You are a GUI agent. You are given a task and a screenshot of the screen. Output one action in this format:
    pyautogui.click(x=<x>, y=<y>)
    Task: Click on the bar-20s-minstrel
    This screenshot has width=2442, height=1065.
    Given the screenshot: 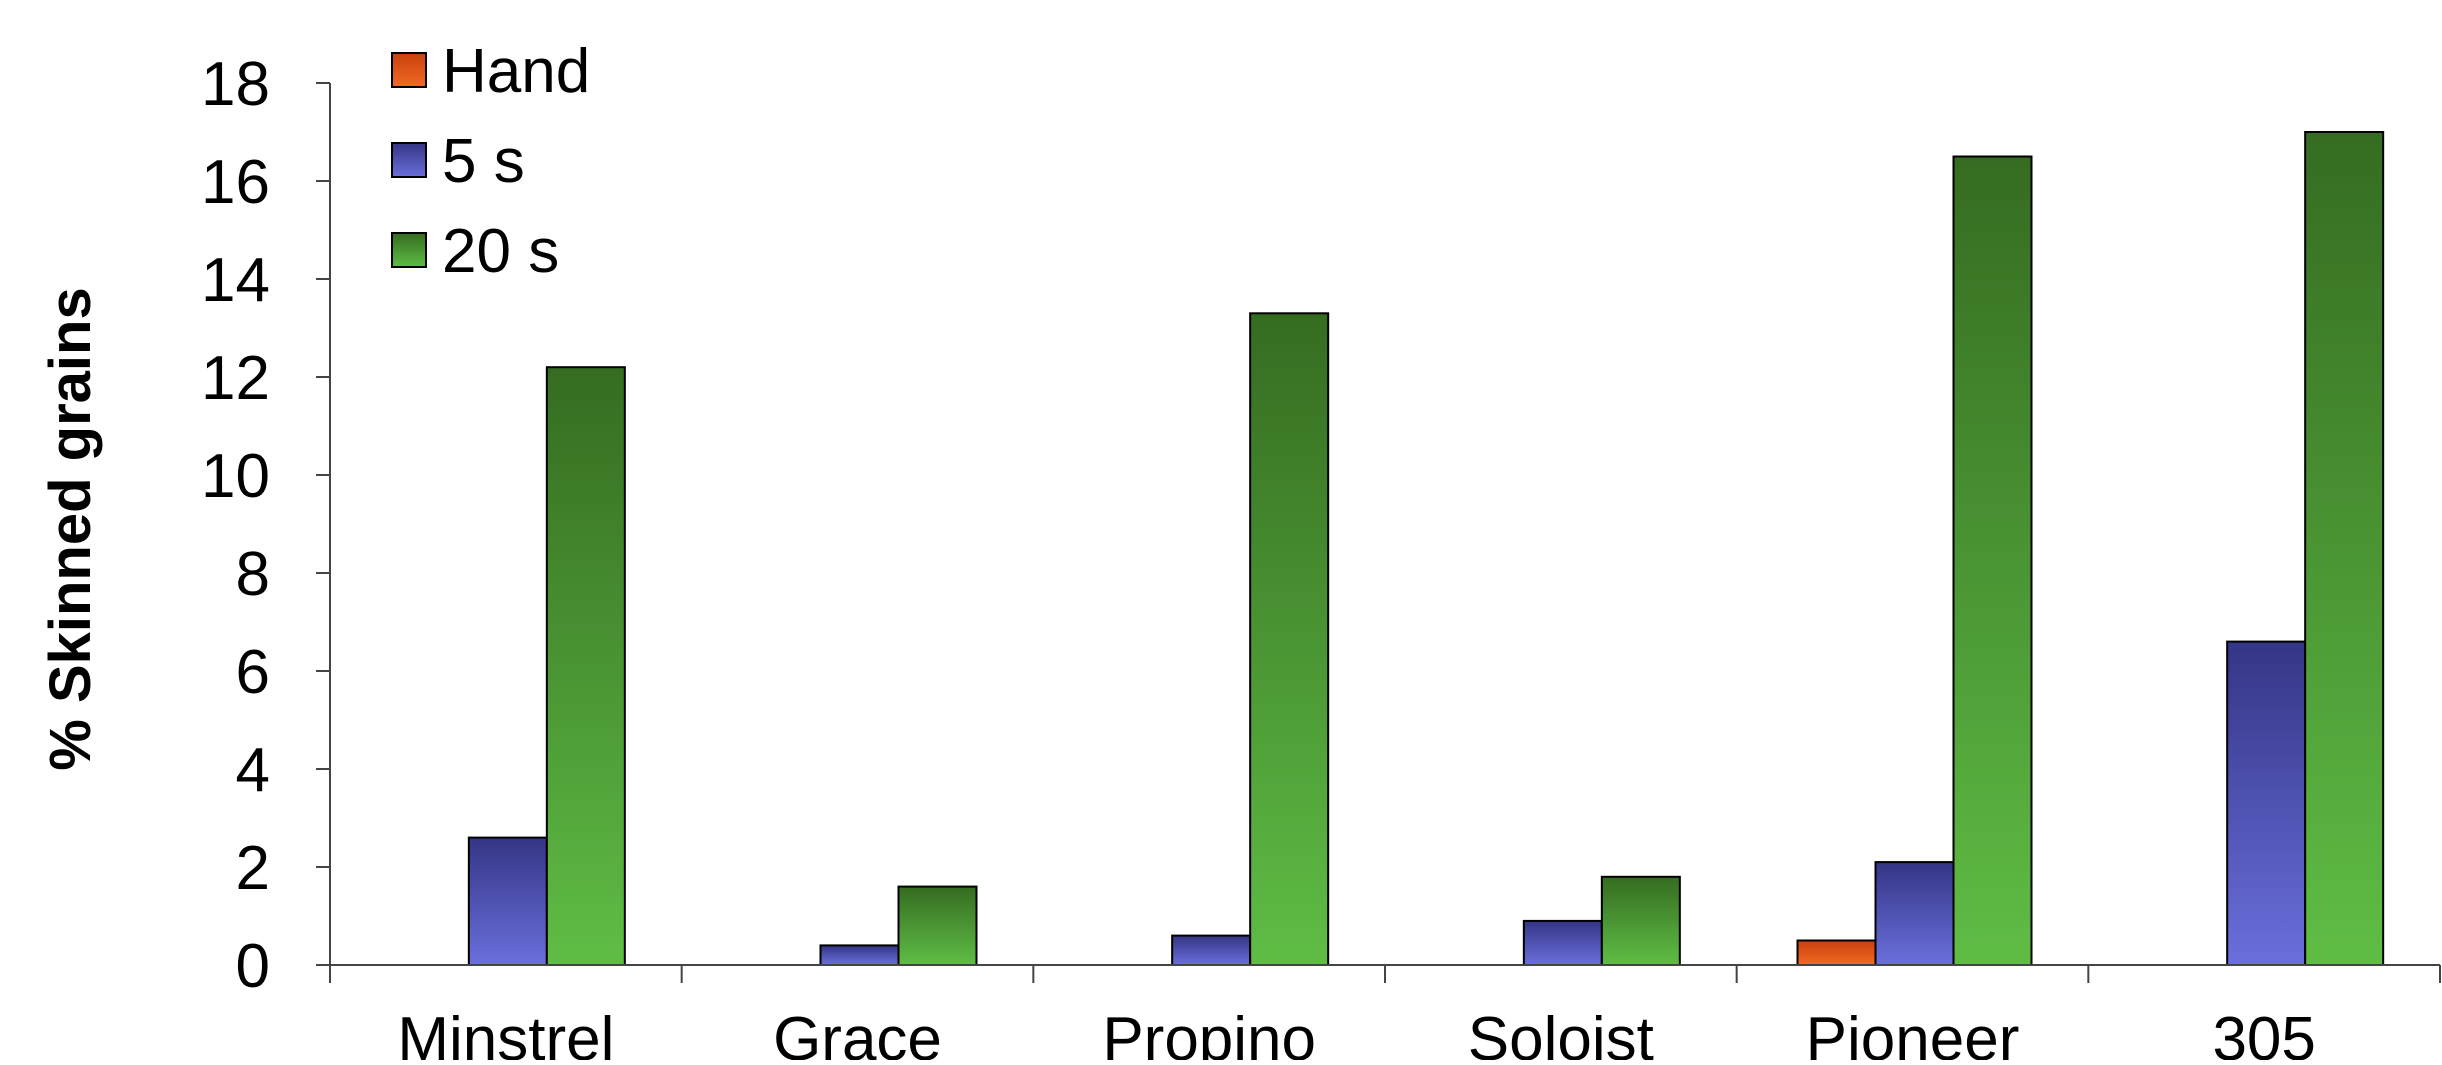 What is the action you would take?
    pyautogui.click(x=585, y=666)
    